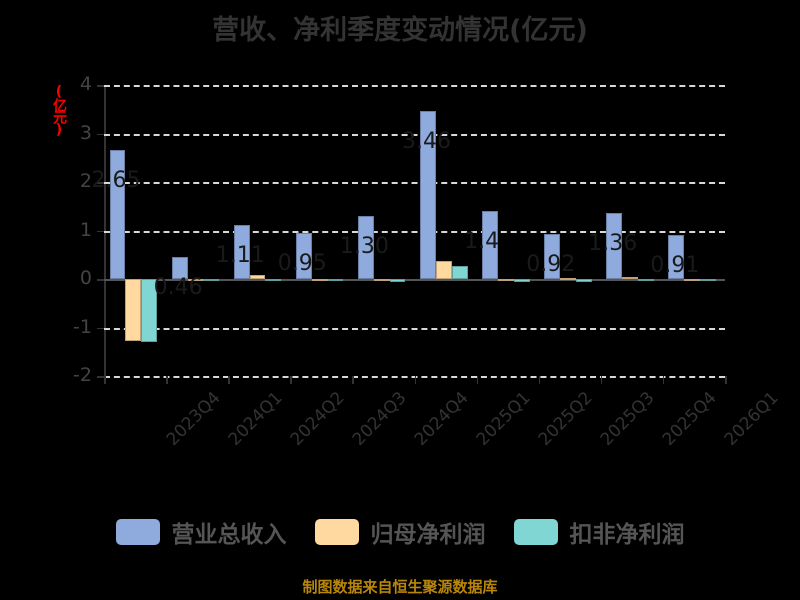 This screenshot has width=800, height=600. I want to click on legend-item-adjusted-profit: 扣非净利润, so click(599, 532).